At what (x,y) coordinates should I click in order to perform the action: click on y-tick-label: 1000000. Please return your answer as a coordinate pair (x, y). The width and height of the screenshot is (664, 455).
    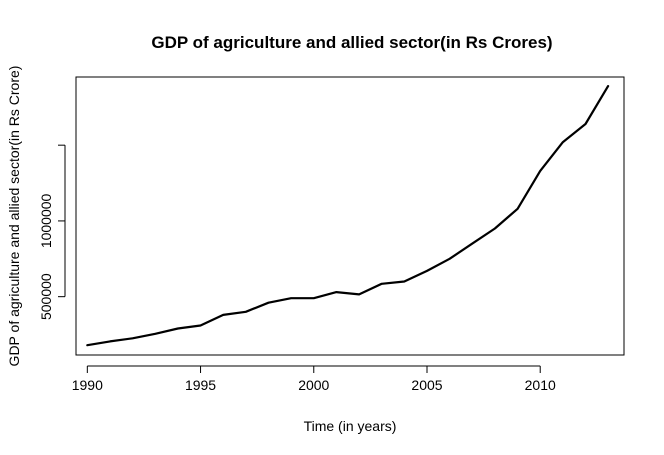
    Looking at the image, I should click on (46, 220).